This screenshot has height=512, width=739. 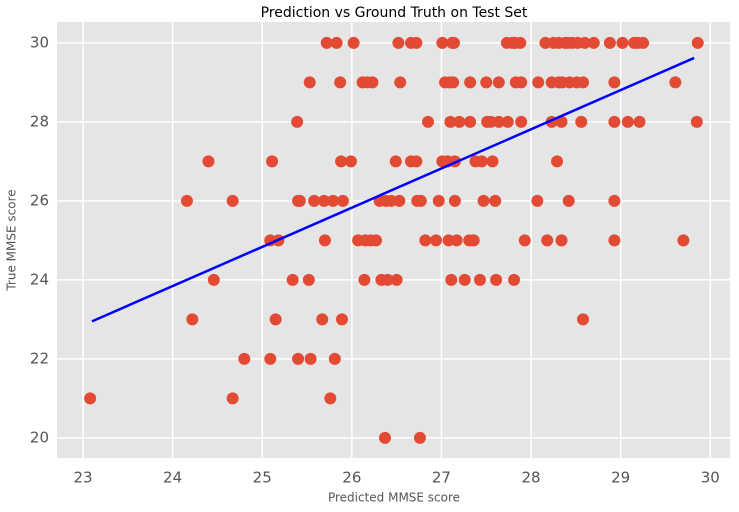 What do you see at coordinates (620, 478) in the screenshot?
I see `x-tick-label: 29` at bounding box center [620, 478].